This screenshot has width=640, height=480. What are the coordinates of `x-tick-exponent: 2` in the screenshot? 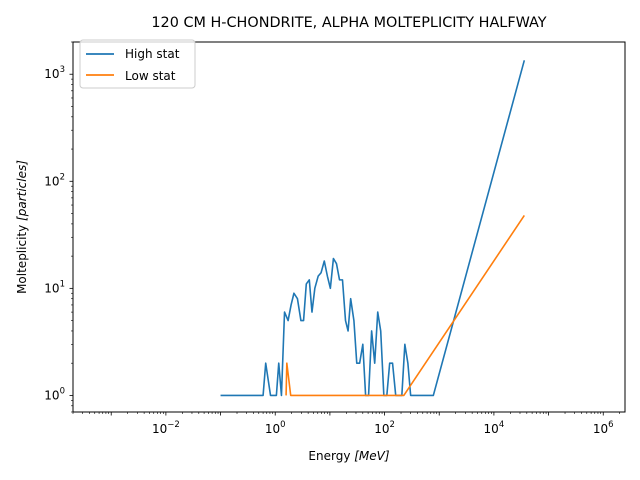 It's located at (391, 425).